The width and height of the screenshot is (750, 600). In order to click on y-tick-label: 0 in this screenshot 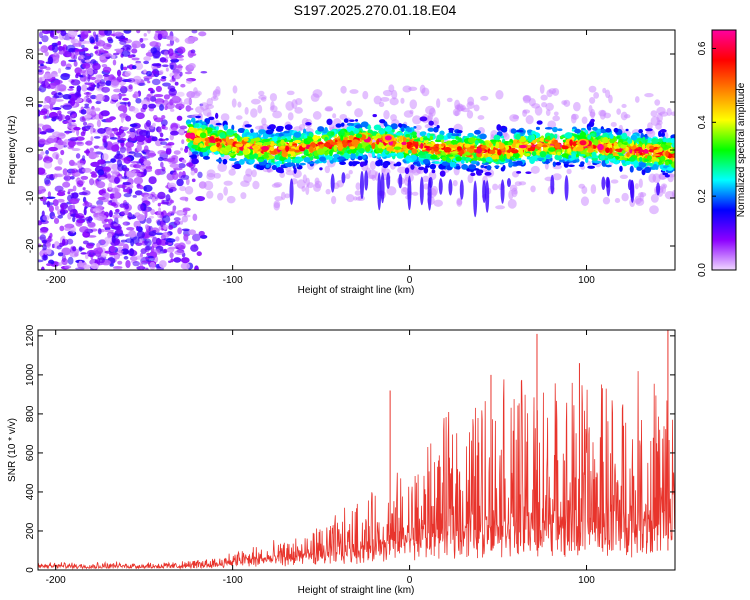, I will do `click(30, 150)`.